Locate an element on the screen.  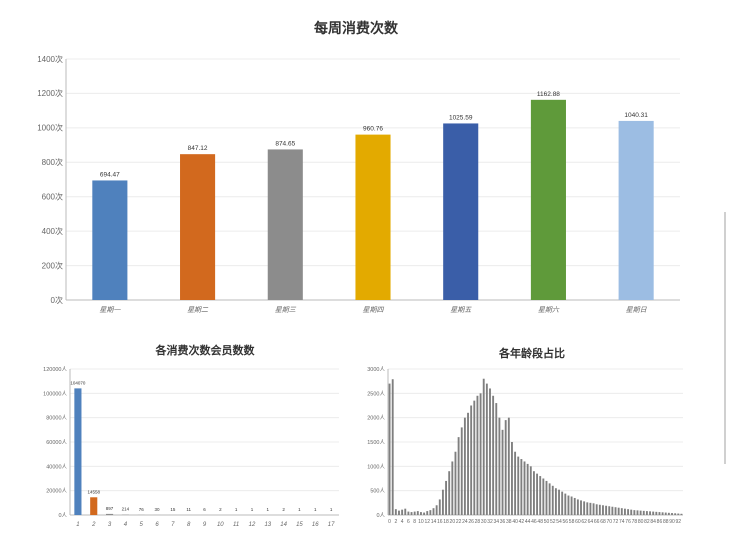
x-tick-label: 80 is located at coordinates (641, 522).